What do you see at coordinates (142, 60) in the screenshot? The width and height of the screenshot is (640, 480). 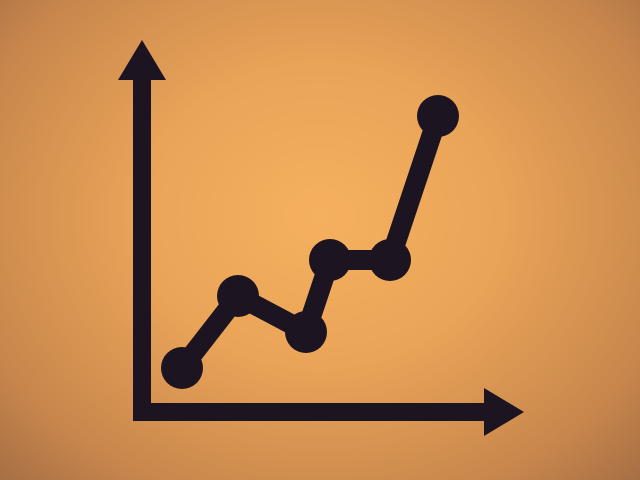 I see `y-axis-arrowhead` at bounding box center [142, 60].